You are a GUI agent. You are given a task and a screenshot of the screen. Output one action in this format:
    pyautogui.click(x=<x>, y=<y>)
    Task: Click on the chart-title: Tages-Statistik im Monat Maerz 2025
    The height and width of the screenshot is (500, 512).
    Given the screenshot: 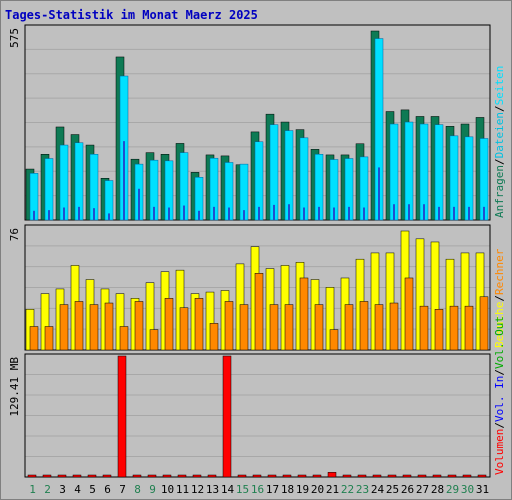 What is the action you would take?
    pyautogui.click(x=131, y=15)
    